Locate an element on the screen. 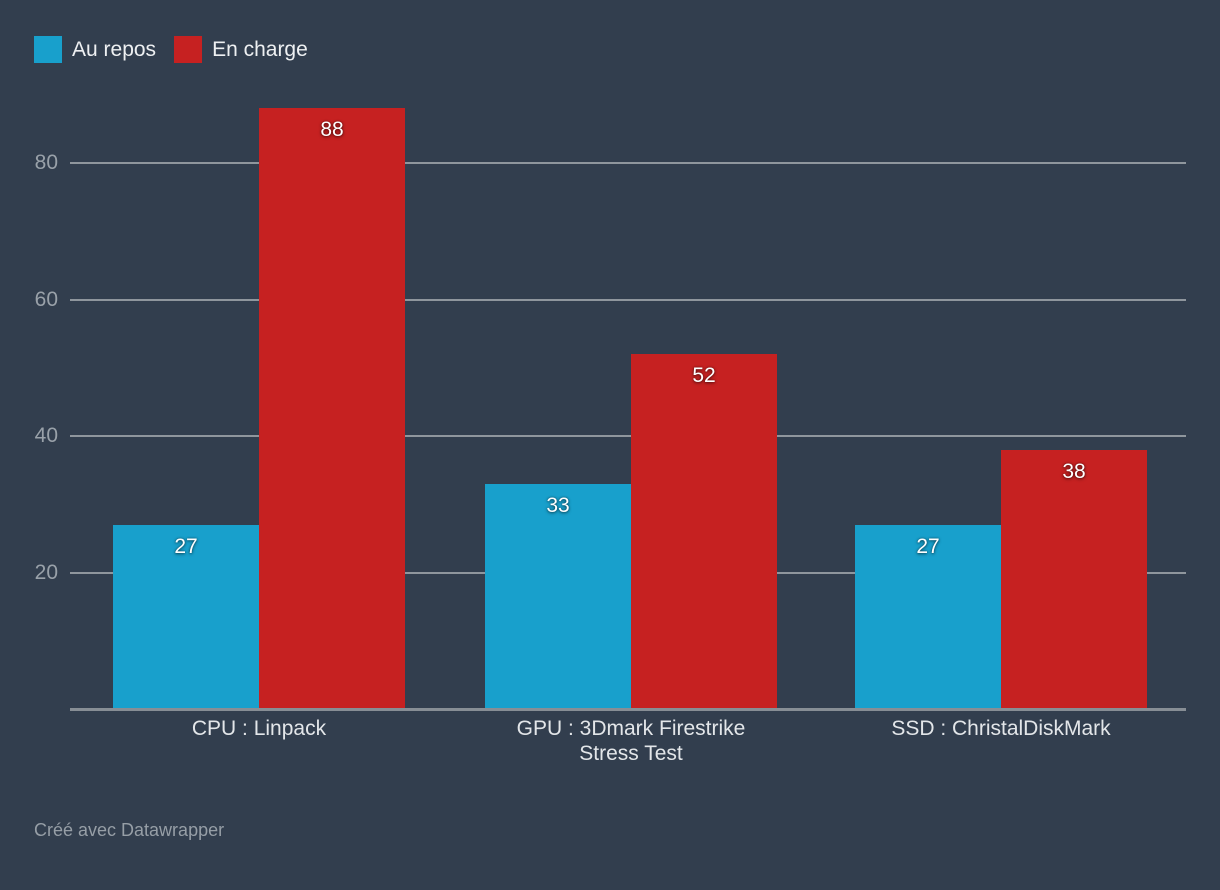 This screenshot has width=1220, height=890. bar-value-label: 88 is located at coordinates (332, 129).